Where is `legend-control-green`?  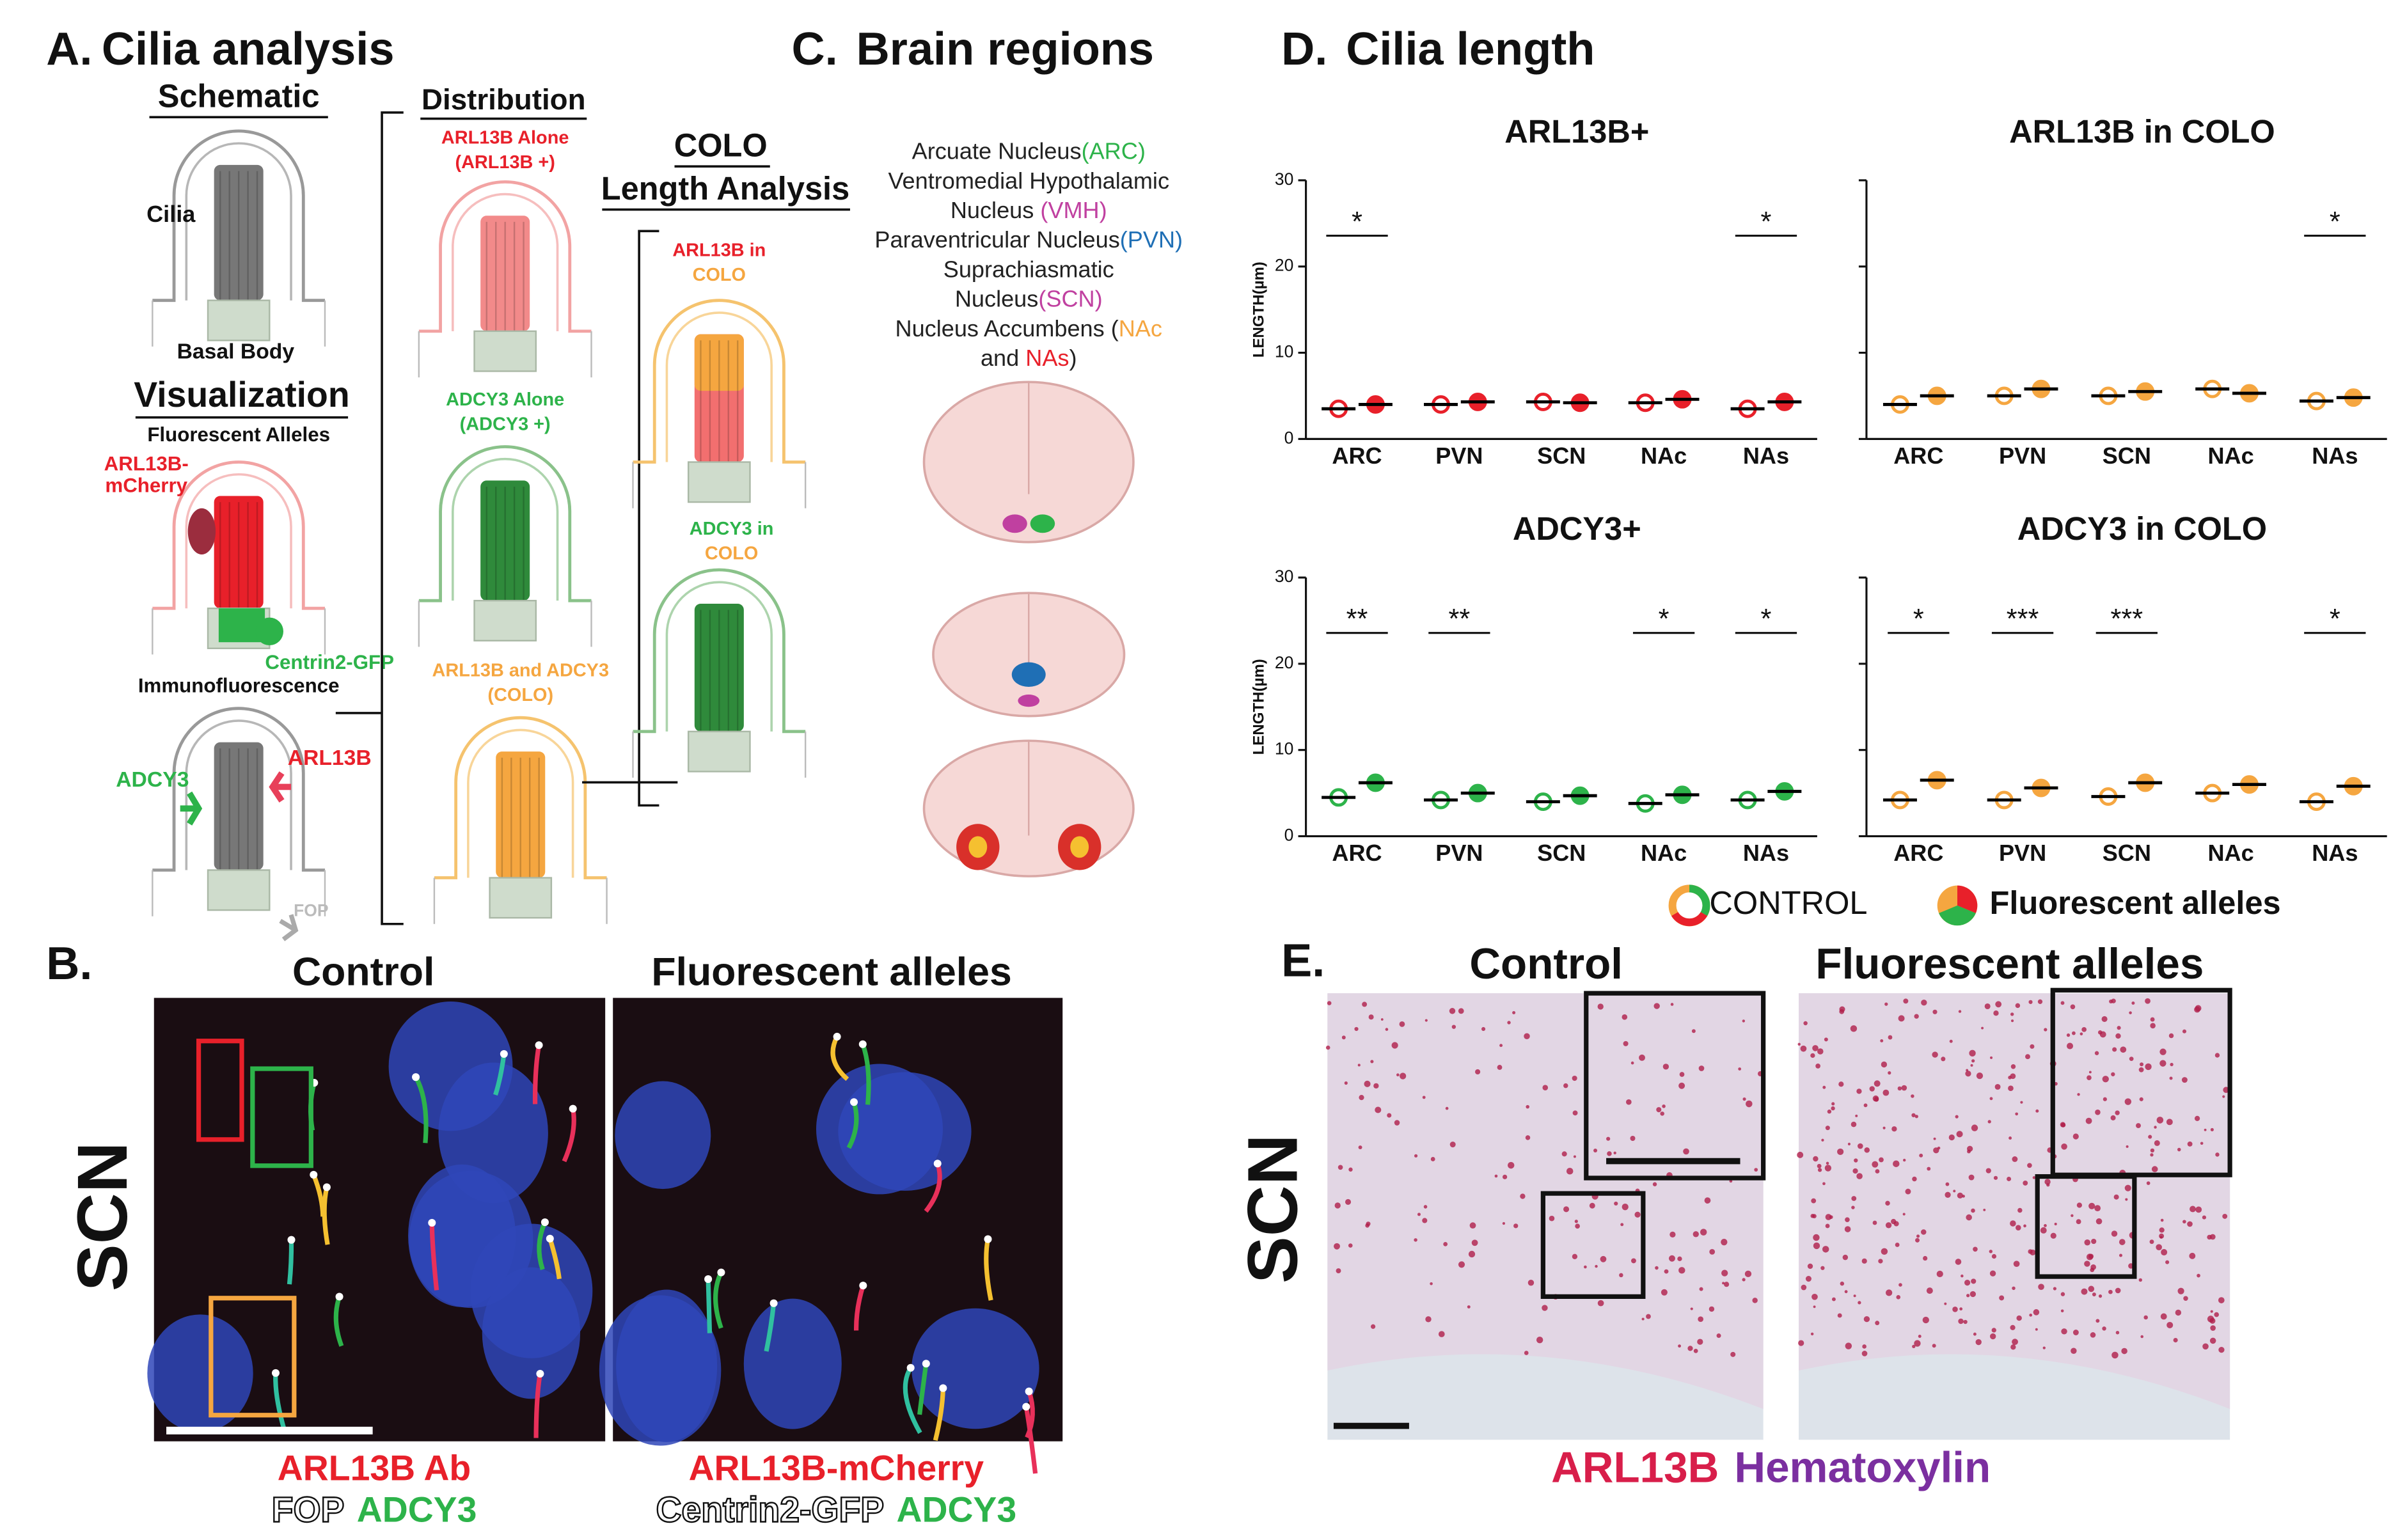 legend-control-green is located at coordinates (1699, 900).